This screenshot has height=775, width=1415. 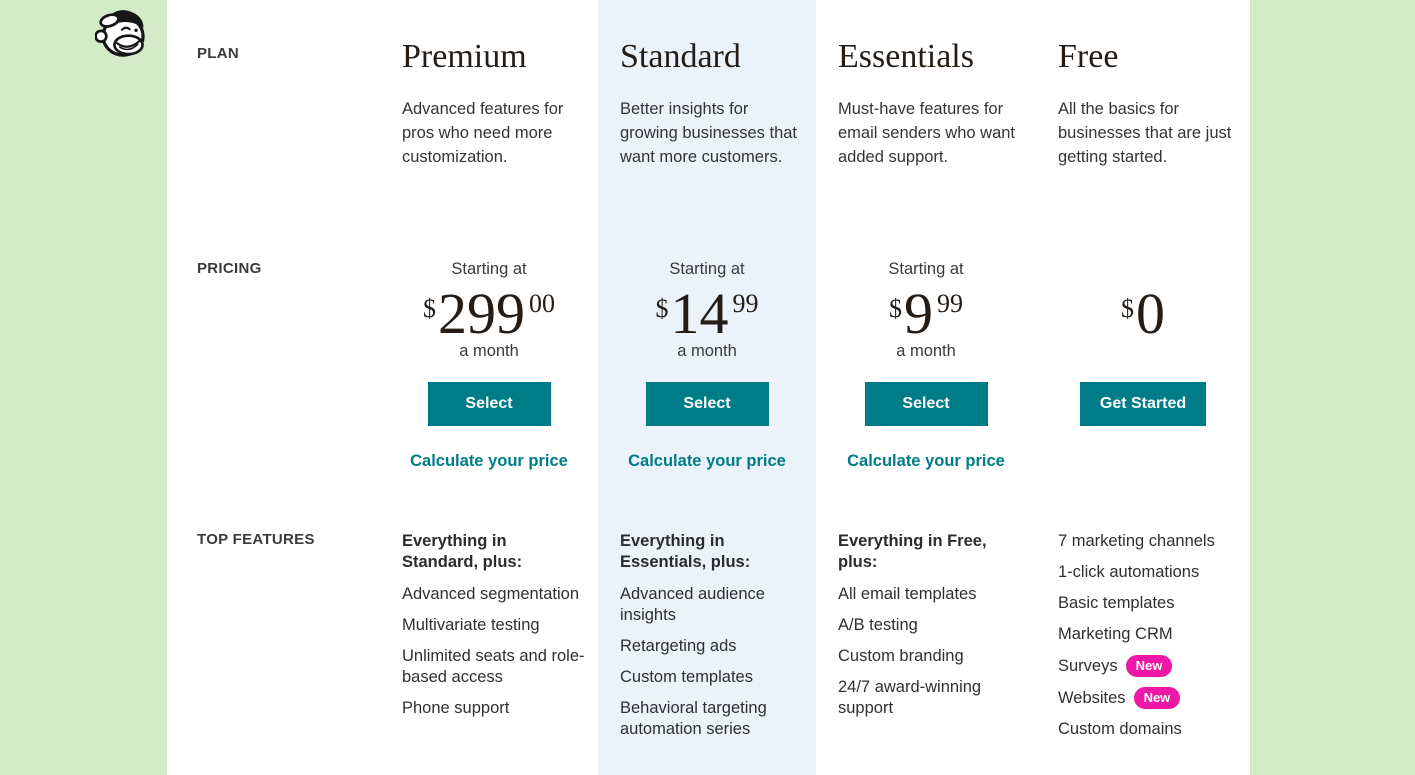 I want to click on plan-title-standard: Standard, so click(x=680, y=56).